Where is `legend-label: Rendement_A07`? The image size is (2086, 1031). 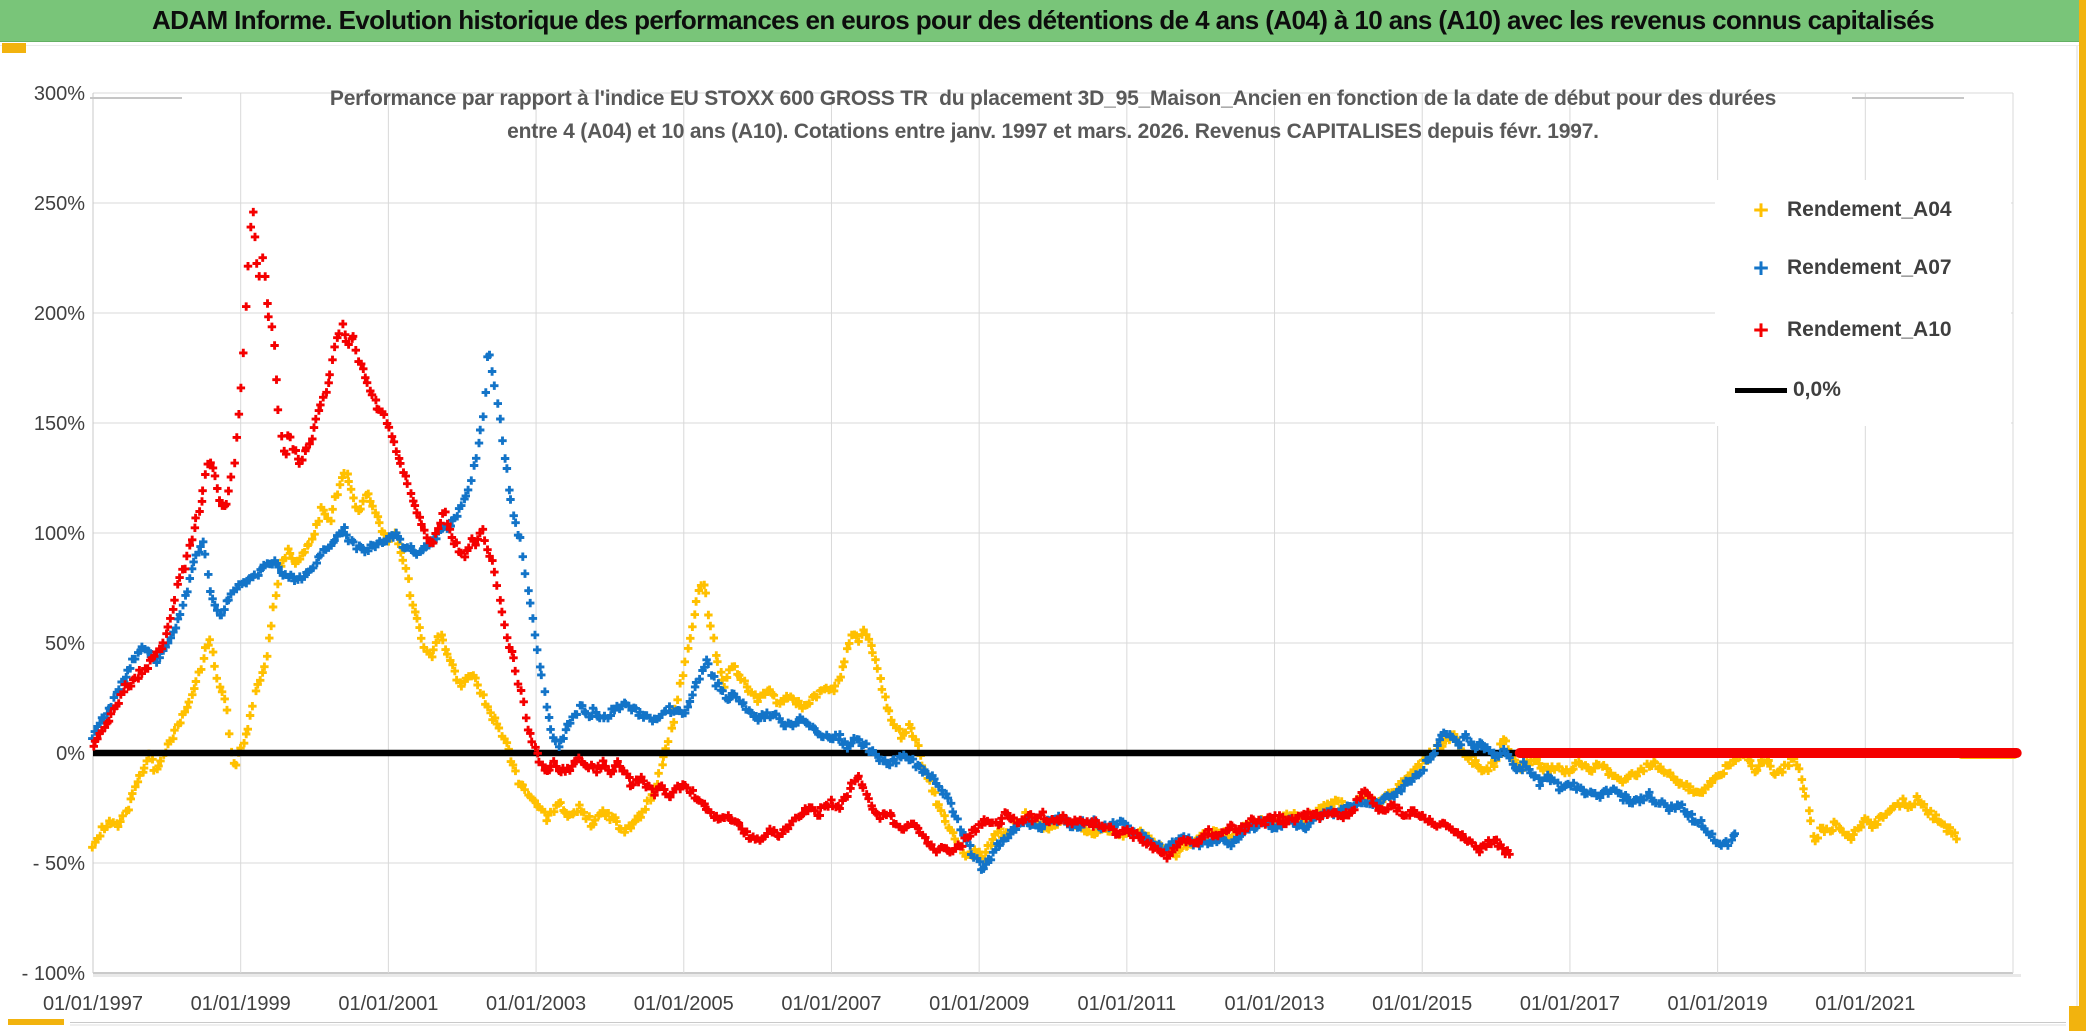 legend-label: Rendement_A07 is located at coordinates (1869, 267).